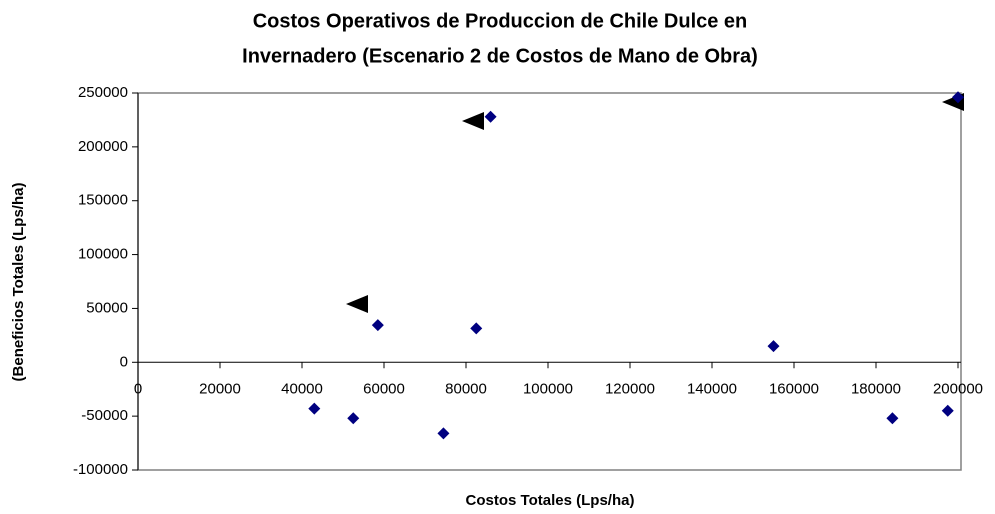 This screenshot has height=514, width=995. I want to click on y-tick-label: 200000, so click(103, 146).